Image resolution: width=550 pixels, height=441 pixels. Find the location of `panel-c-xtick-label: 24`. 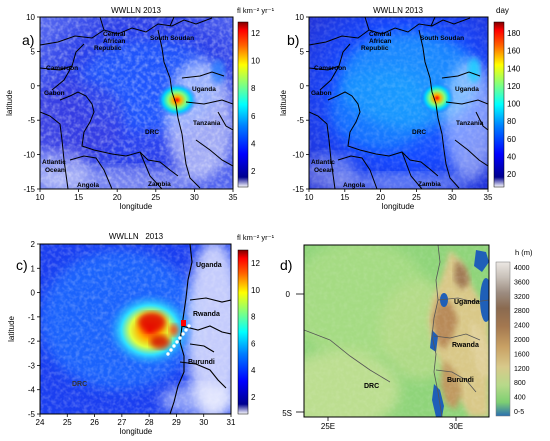

panel-c-xtick-label: 24 is located at coordinates (40, 422).